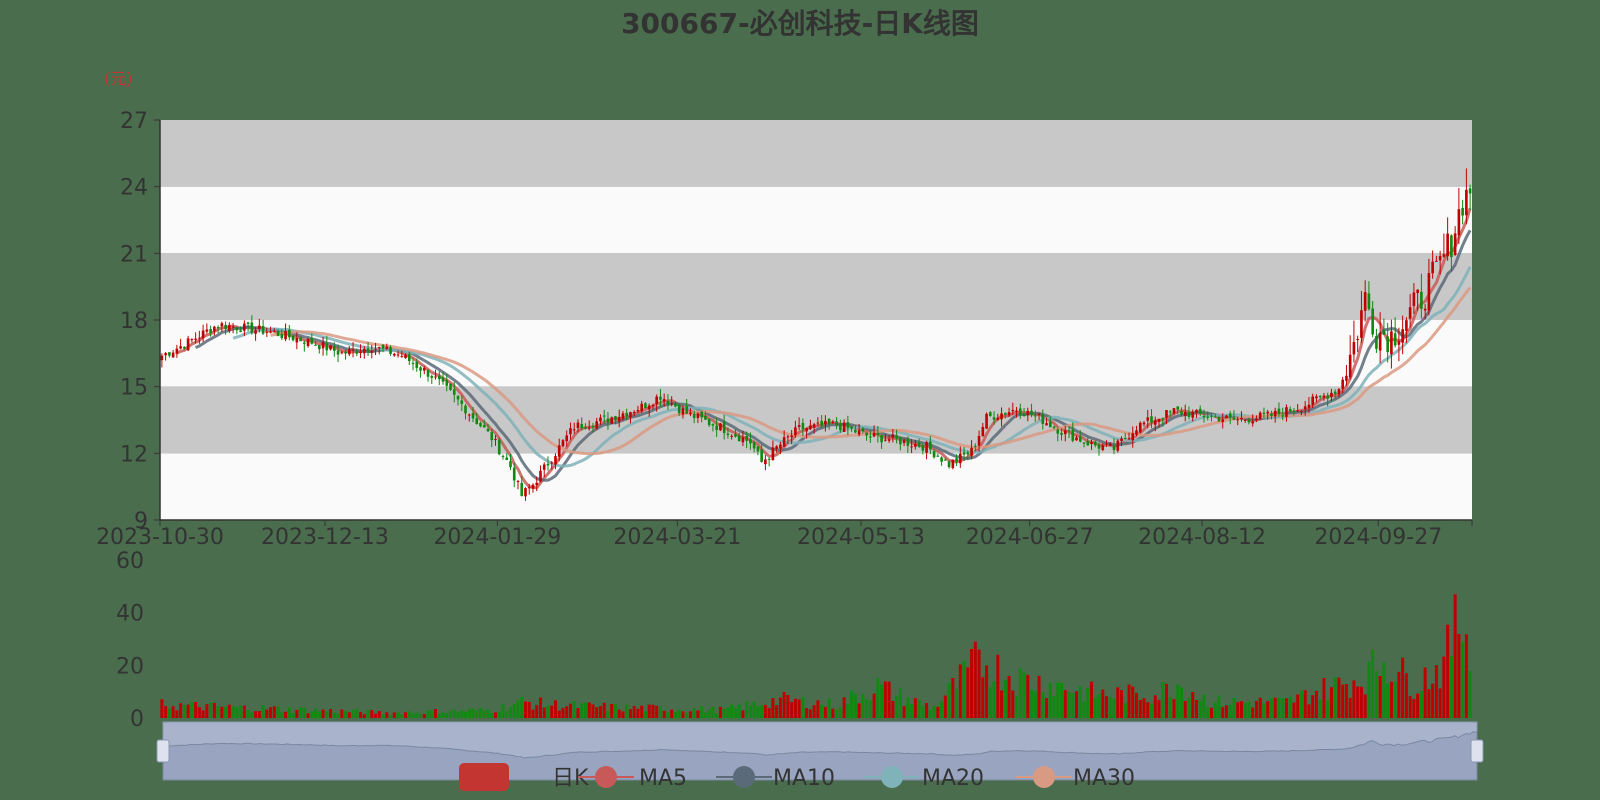 The image size is (1600, 800). Describe the element at coordinates (775, 778) in the screenshot. I see `legend-item-ma10: MA10` at that location.